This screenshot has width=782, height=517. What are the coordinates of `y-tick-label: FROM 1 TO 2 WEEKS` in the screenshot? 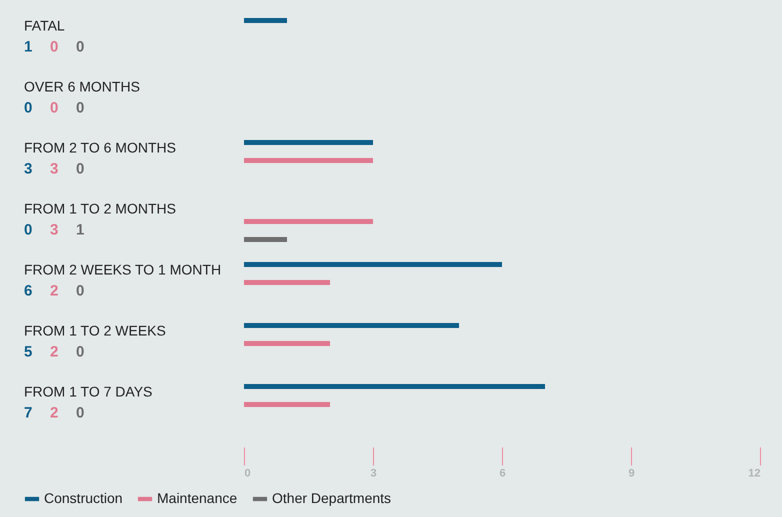 It's located at (95, 330).